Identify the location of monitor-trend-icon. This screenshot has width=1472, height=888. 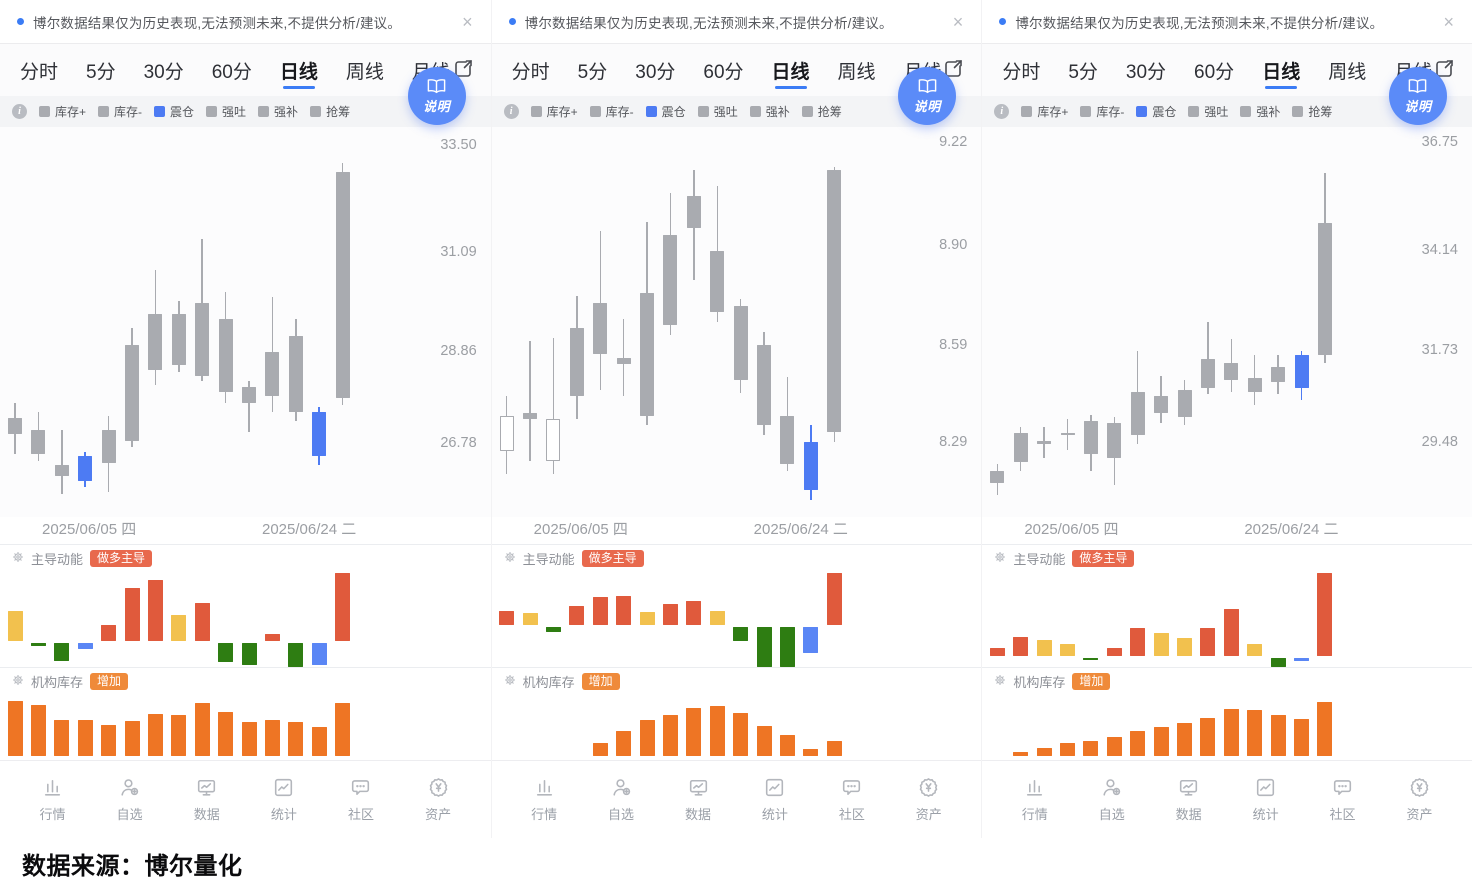
(698, 787).